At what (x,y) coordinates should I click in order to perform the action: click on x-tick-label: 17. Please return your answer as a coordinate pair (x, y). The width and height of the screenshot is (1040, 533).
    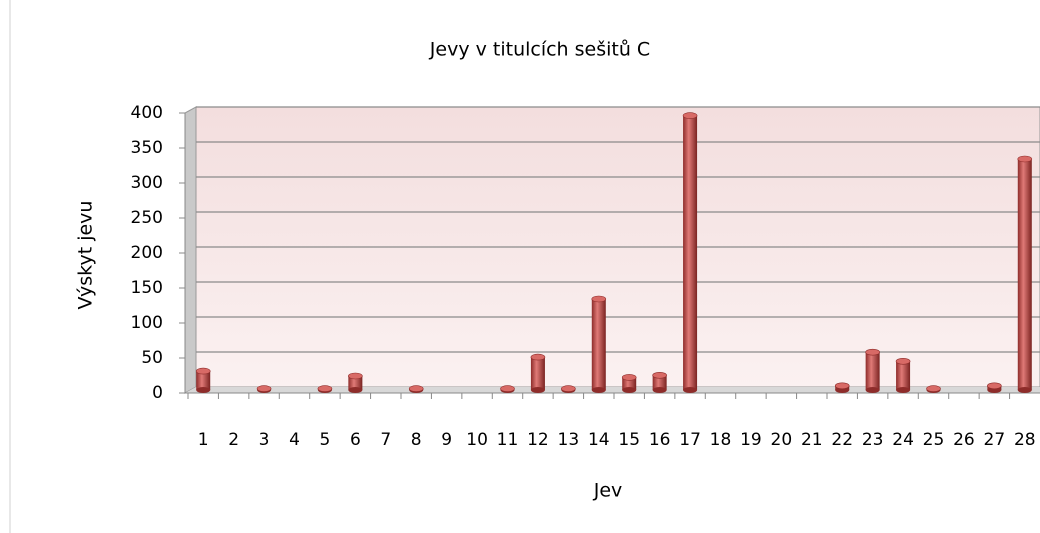
    Looking at the image, I should click on (690, 440).